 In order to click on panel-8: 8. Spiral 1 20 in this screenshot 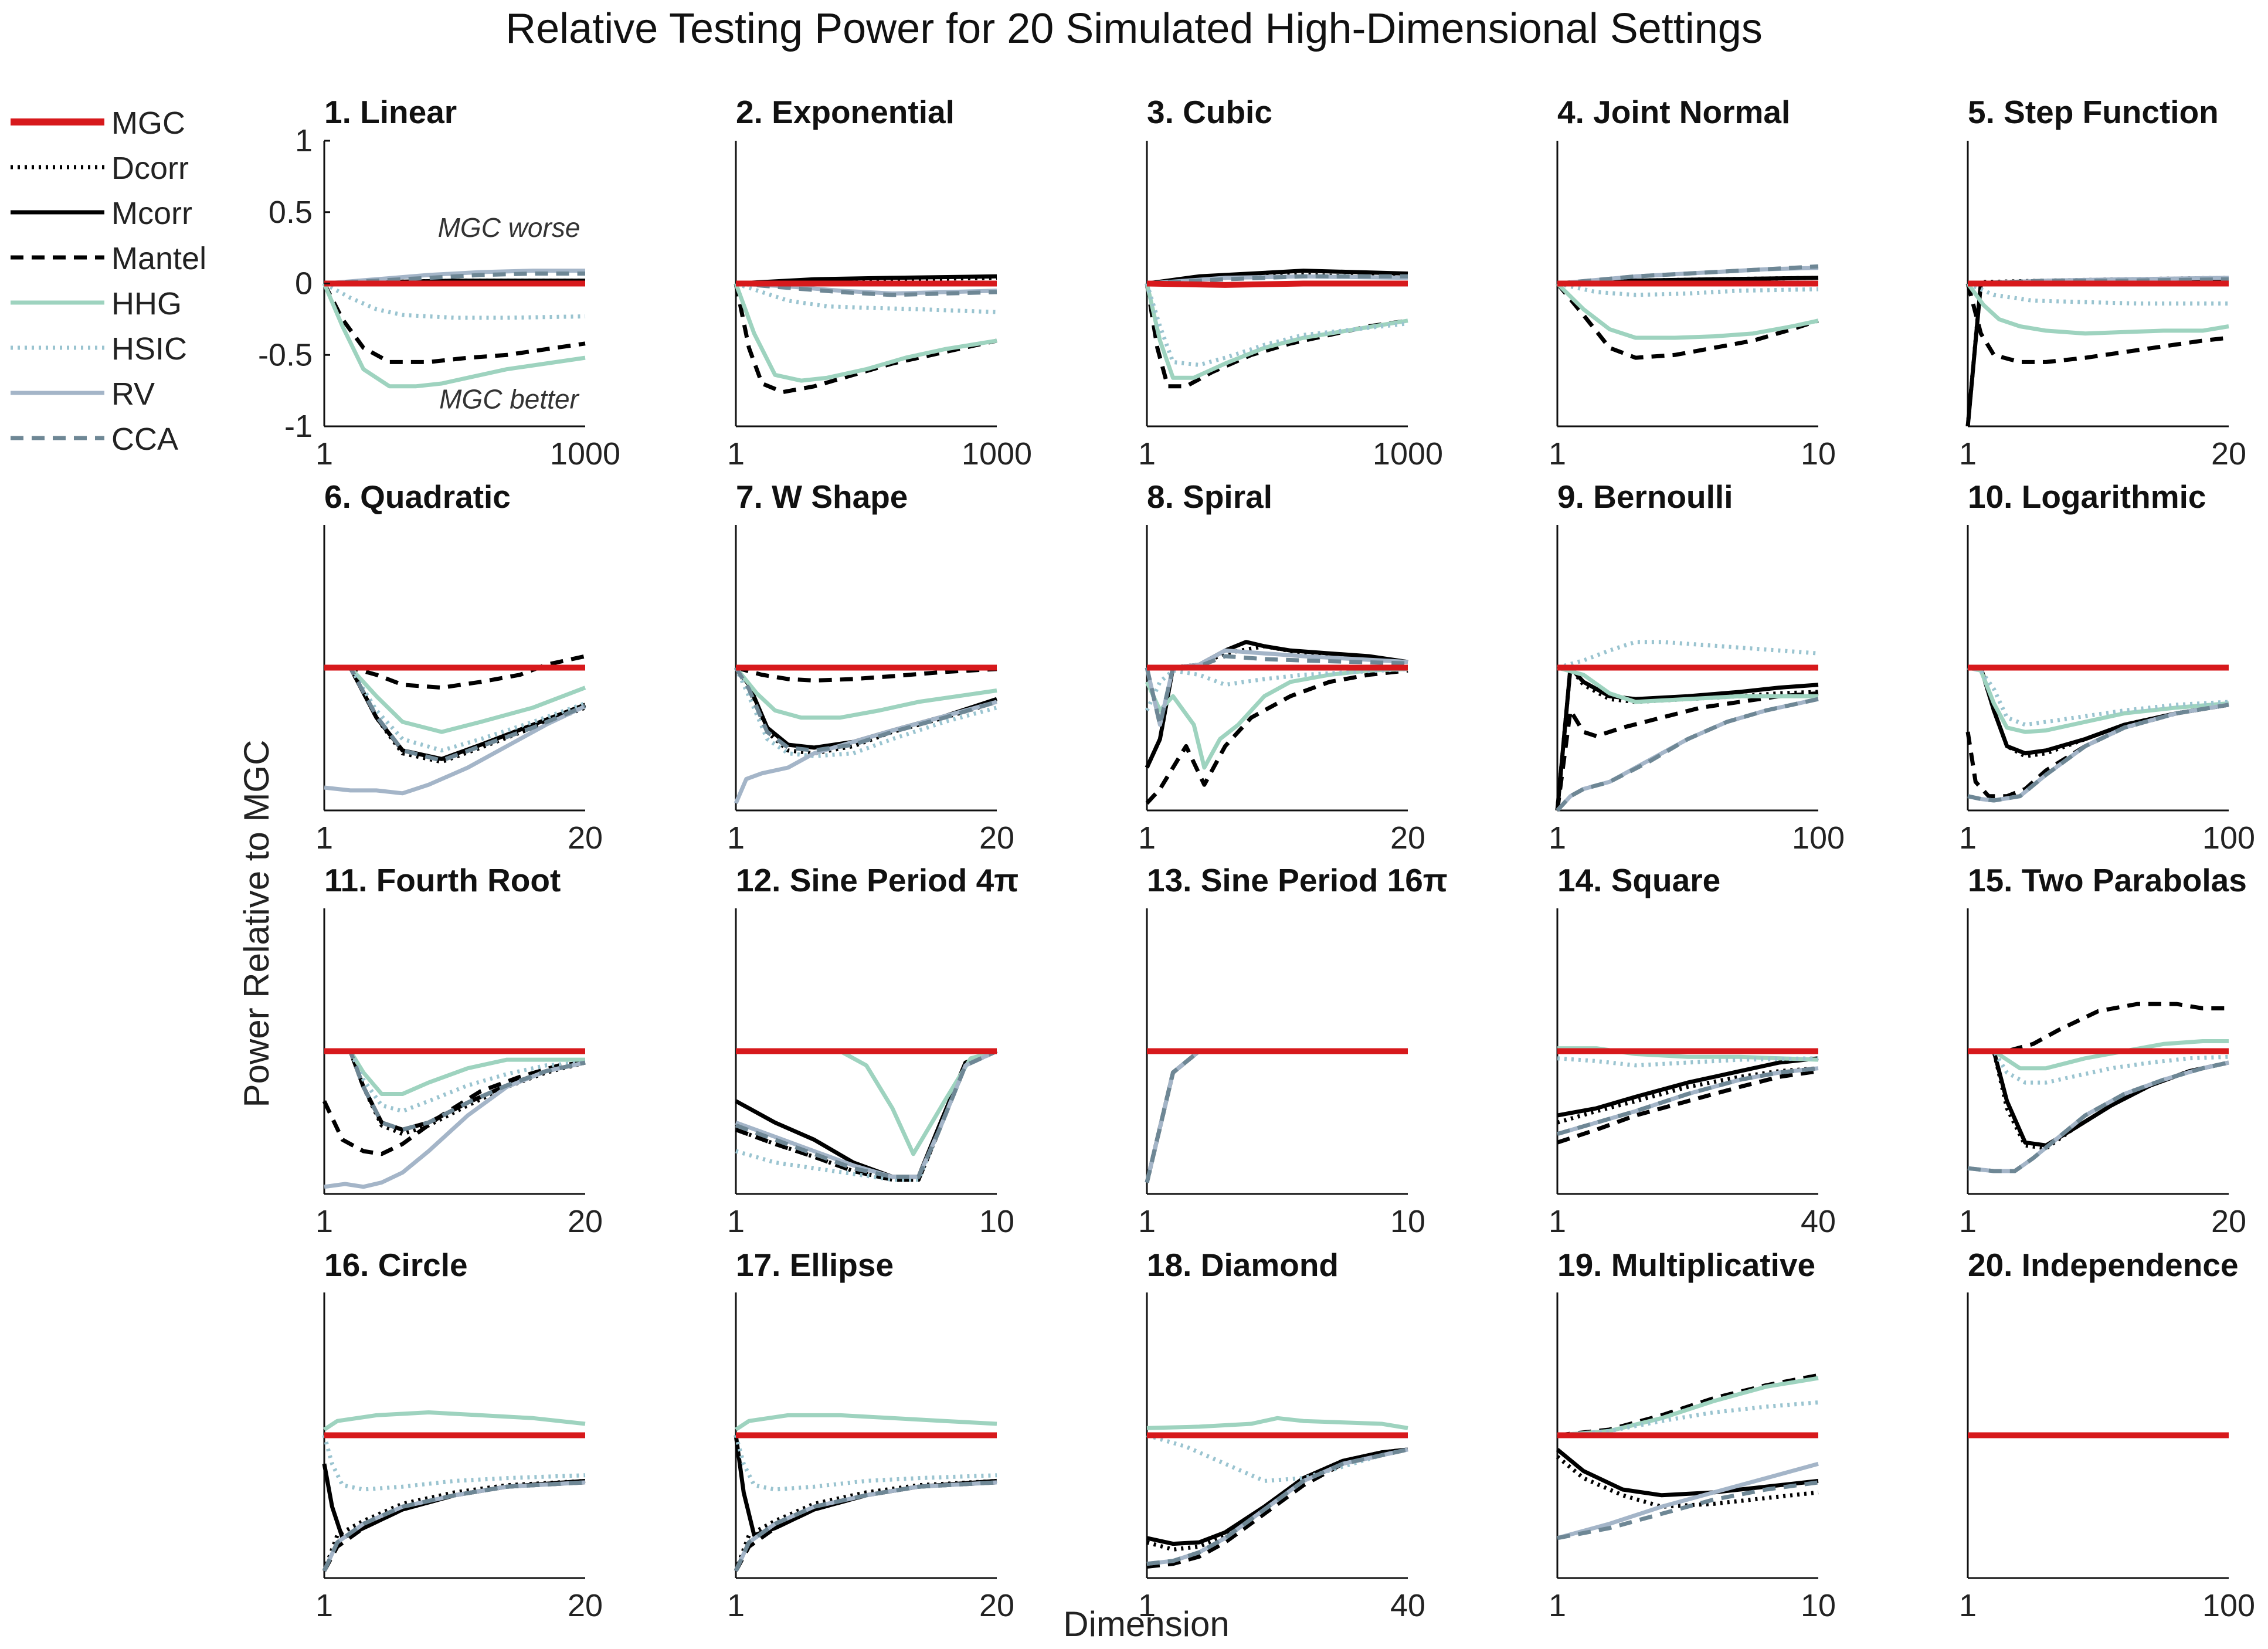, I will do `click(1281, 667)`.